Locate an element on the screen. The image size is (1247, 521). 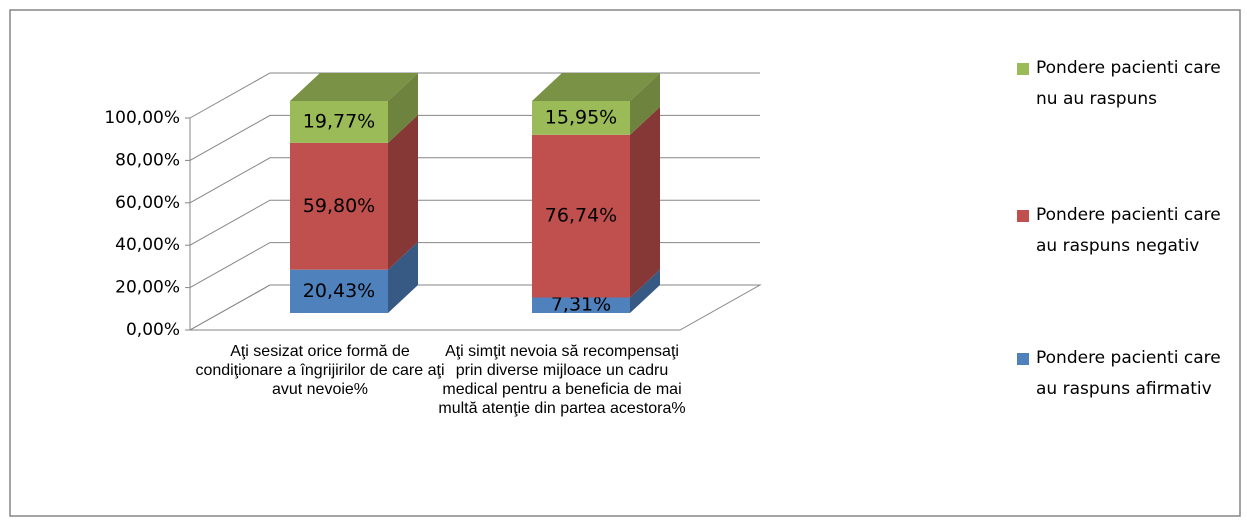
data-label: 59,80% is located at coordinates (339, 206).